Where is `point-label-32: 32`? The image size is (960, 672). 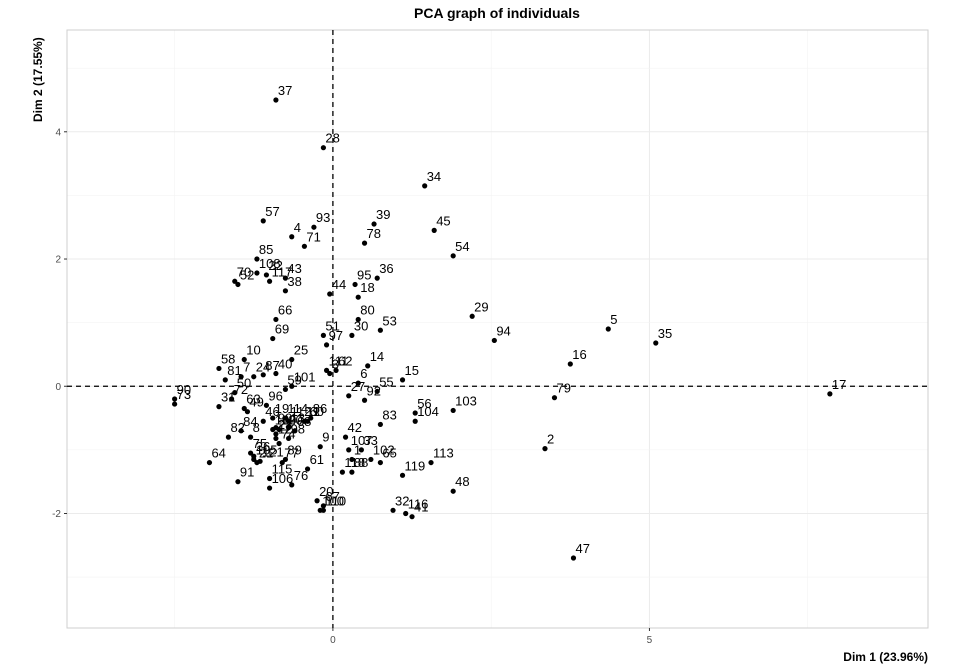
point-label-32: 32 is located at coordinates (402, 500).